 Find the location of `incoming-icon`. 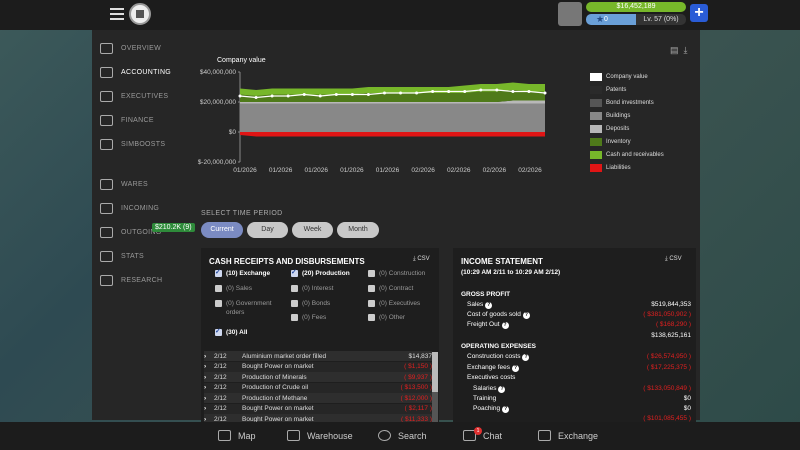

incoming-icon is located at coordinates (106, 208).